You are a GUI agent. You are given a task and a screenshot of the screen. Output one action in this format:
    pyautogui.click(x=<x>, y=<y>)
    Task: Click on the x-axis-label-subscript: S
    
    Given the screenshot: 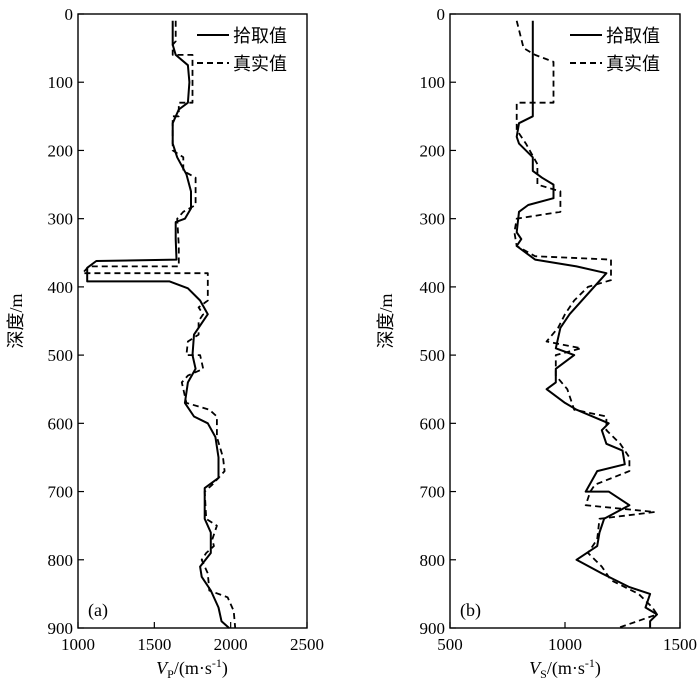 What is the action you would take?
    pyautogui.click(x=543, y=674)
    